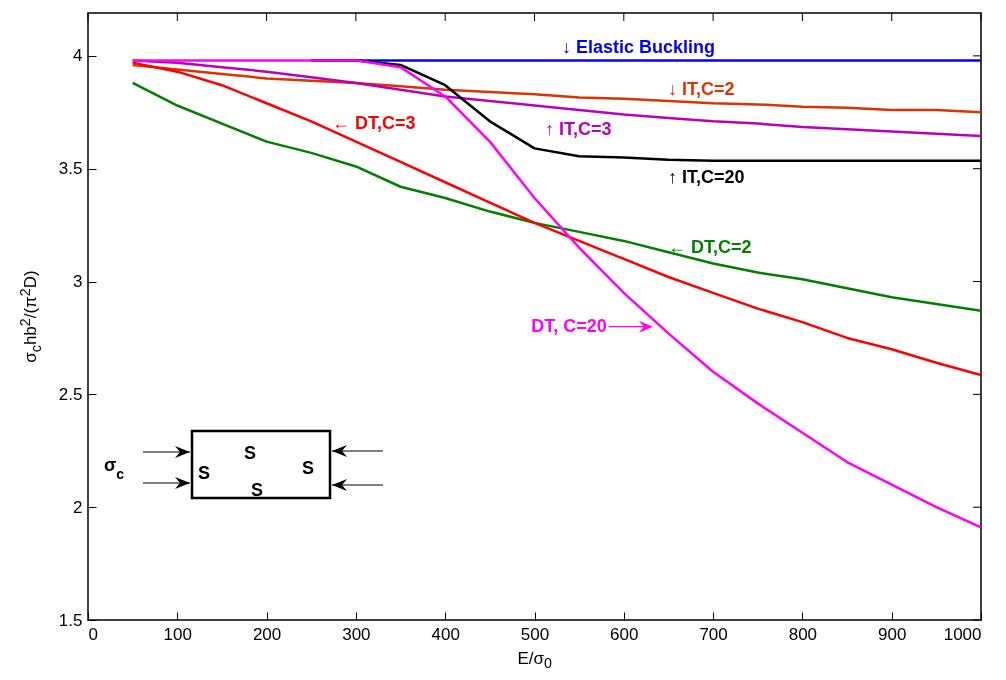 This screenshot has width=1006, height=680. I want to click on annotation: ← DT,C=3, so click(374, 122).